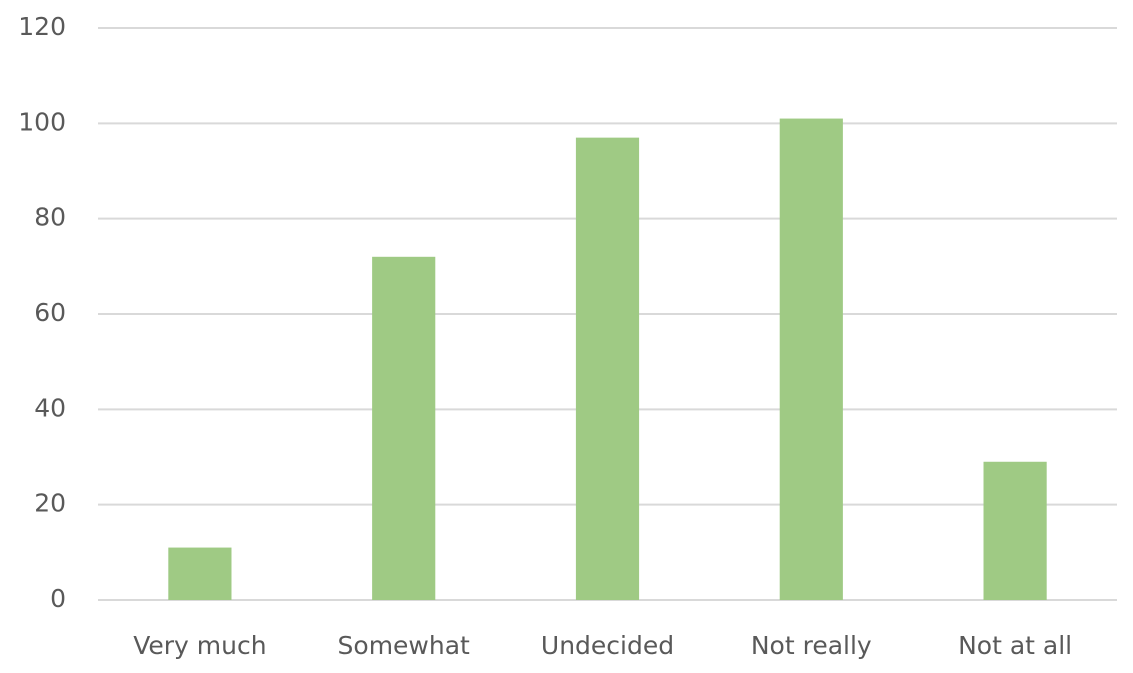 This screenshot has width=1133, height=673. What do you see at coordinates (811, 645) in the screenshot?
I see `x-tick-label: Not really` at bounding box center [811, 645].